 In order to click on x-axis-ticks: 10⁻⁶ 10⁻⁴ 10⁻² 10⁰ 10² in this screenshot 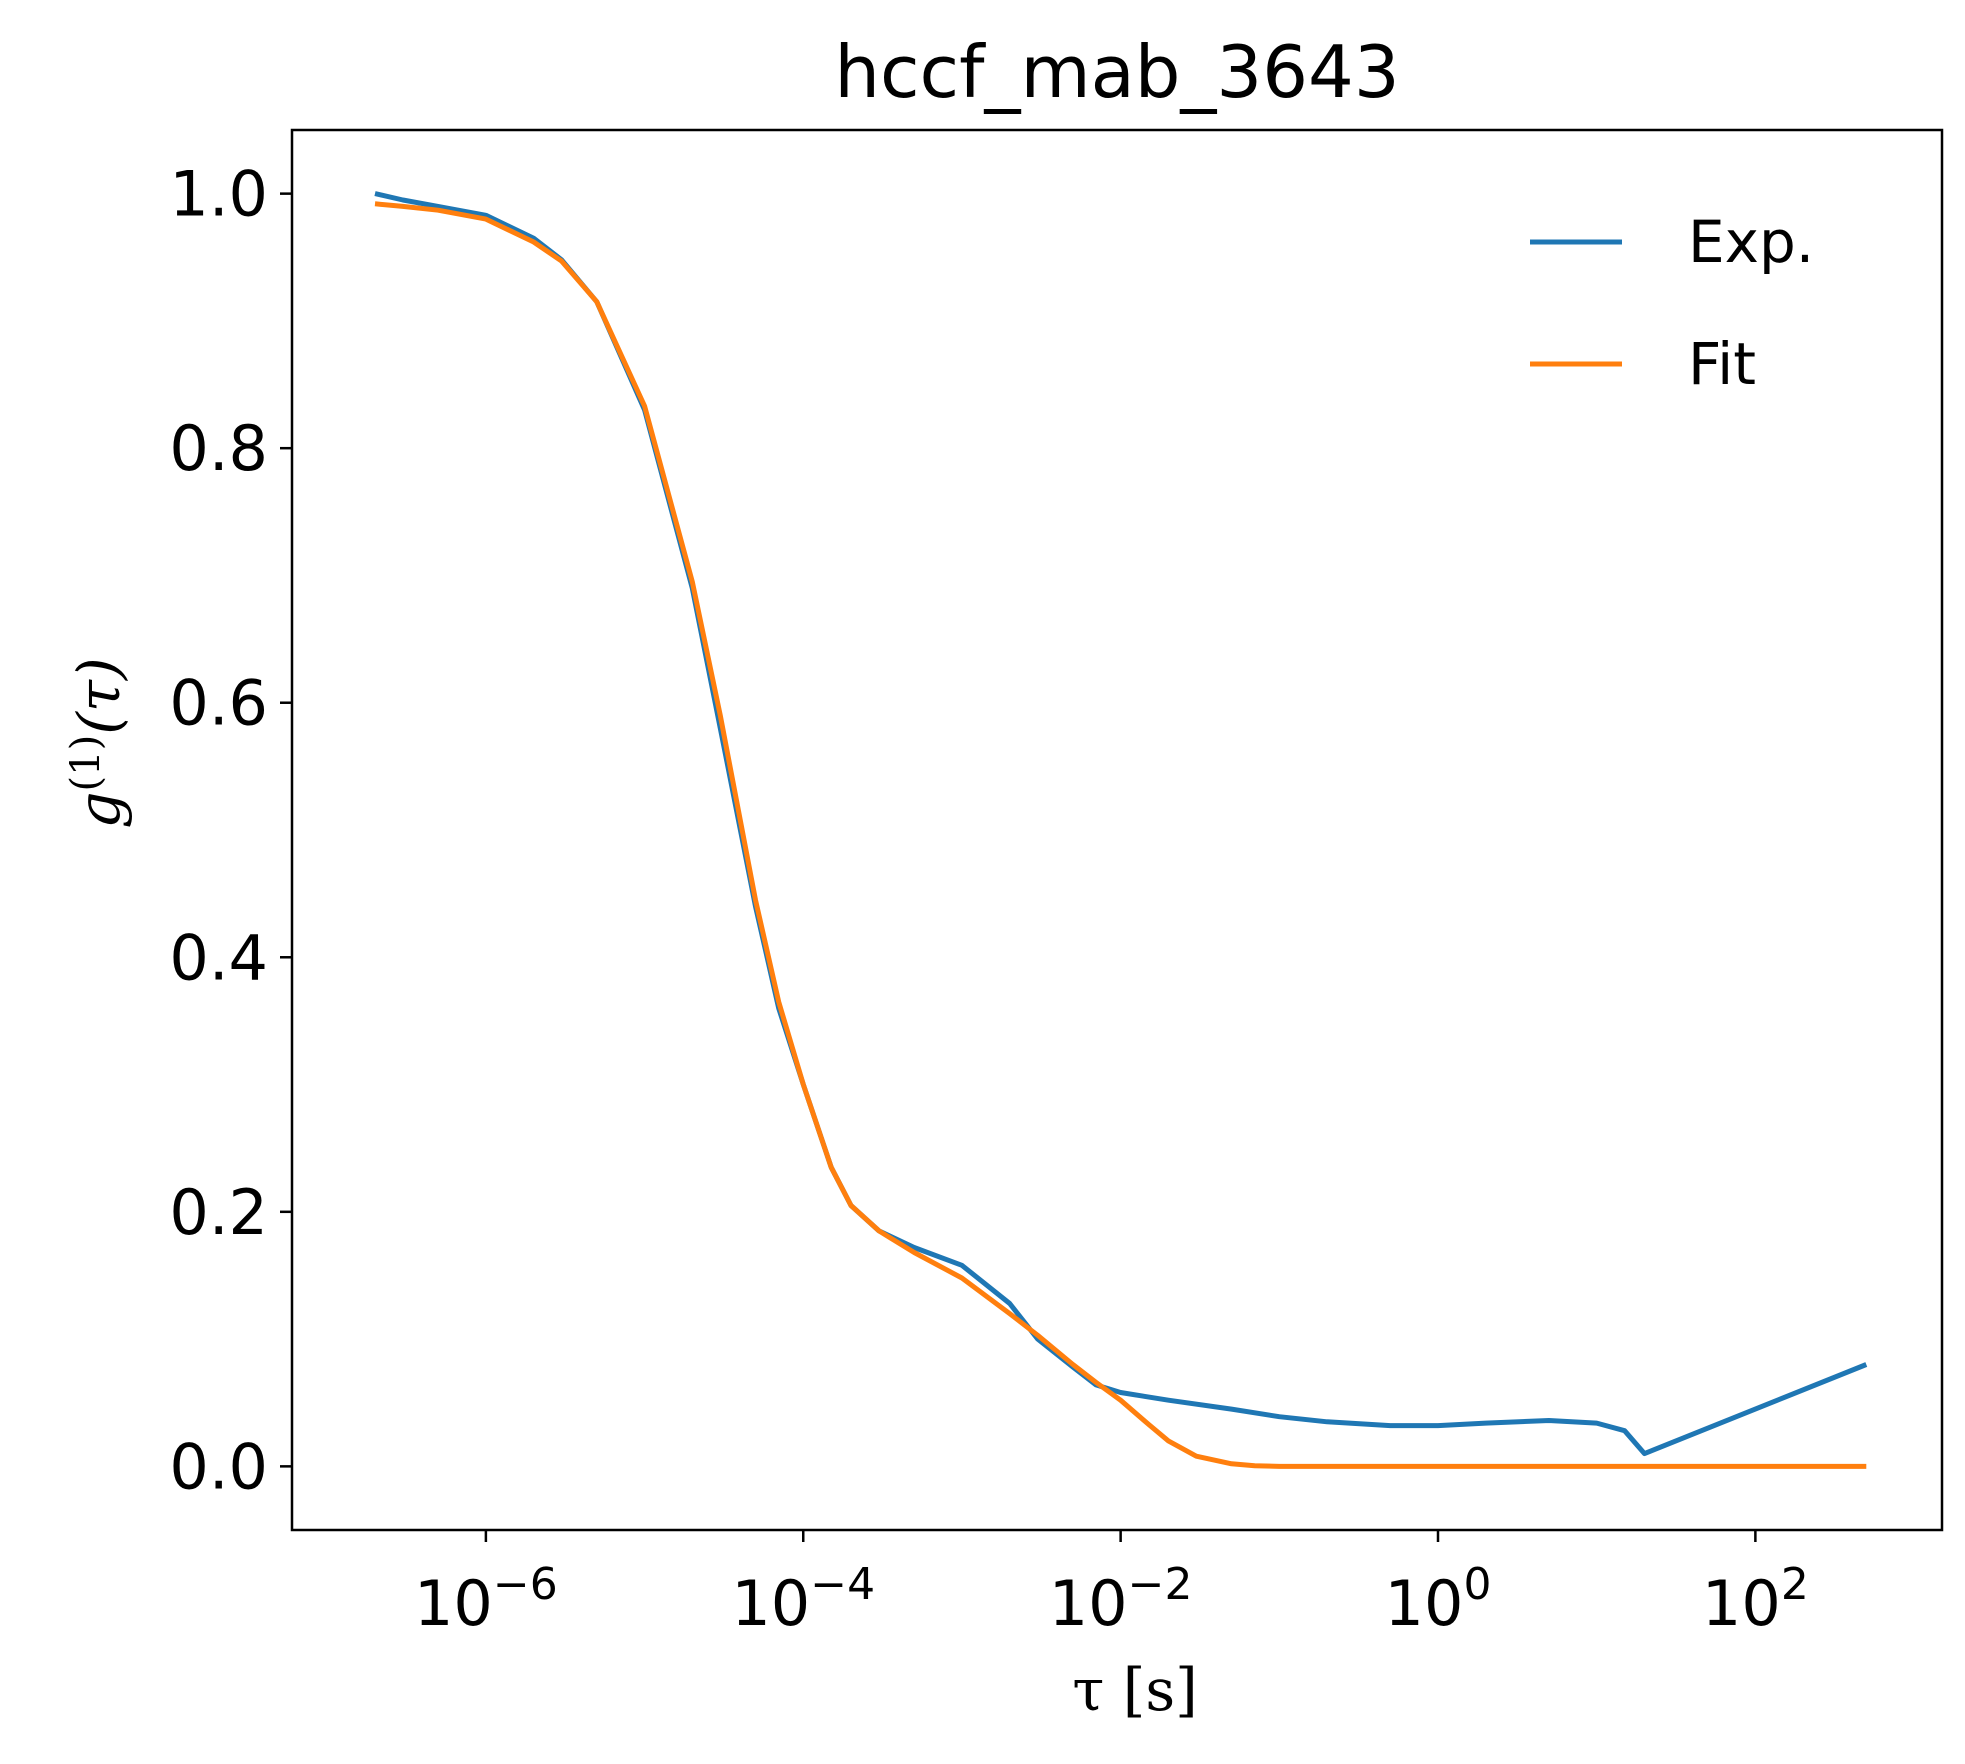, I will do `click(1111, 1585)`.